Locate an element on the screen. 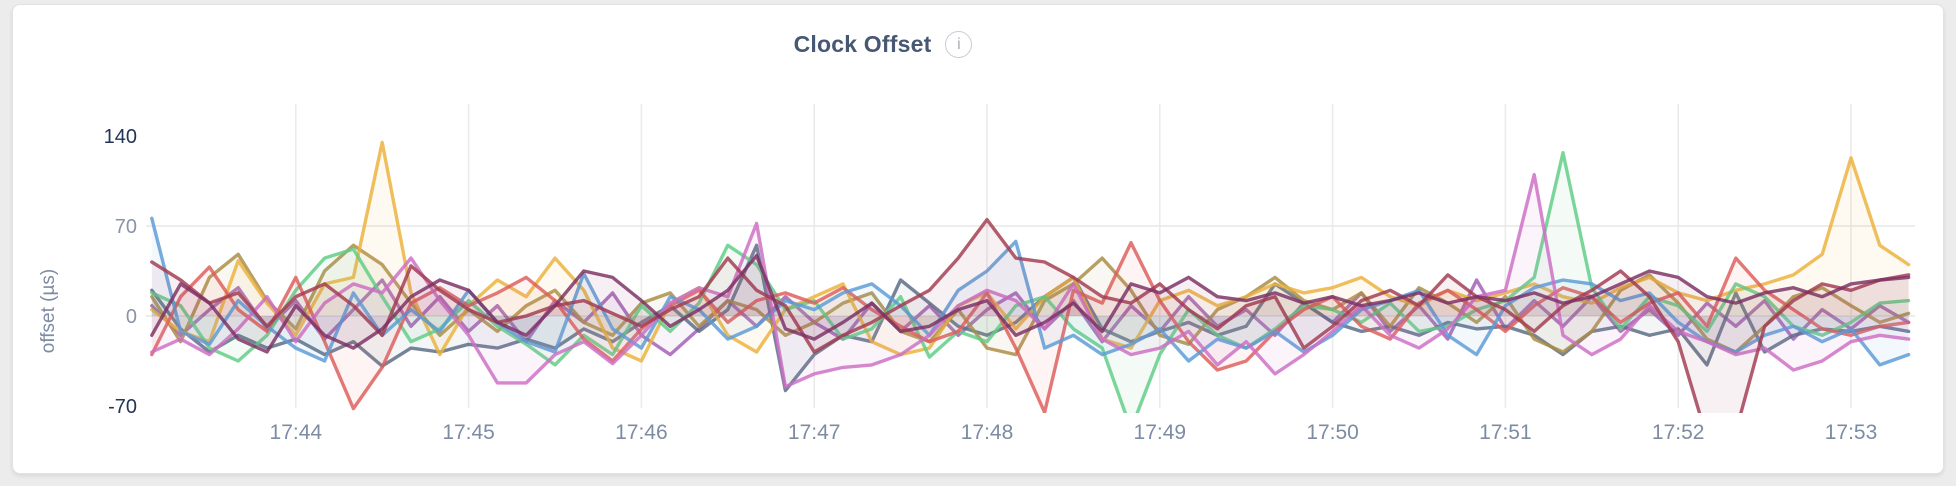 Image resolution: width=1956 pixels, height=486 pixels. chart-header: Clock Offset i is located at coordinates (883, 44).